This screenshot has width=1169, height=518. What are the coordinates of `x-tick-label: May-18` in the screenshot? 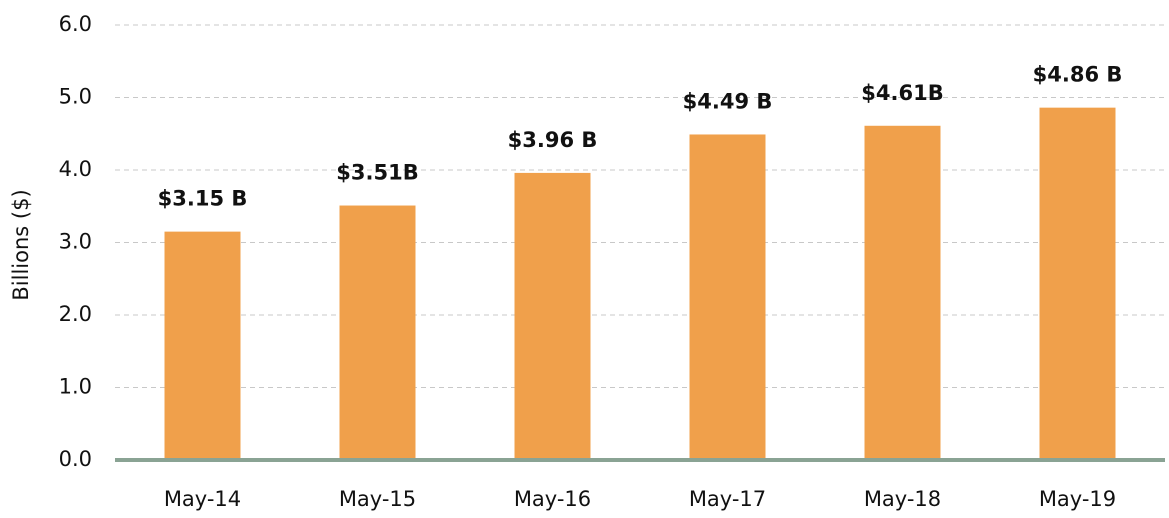 It's located at (902, 499).